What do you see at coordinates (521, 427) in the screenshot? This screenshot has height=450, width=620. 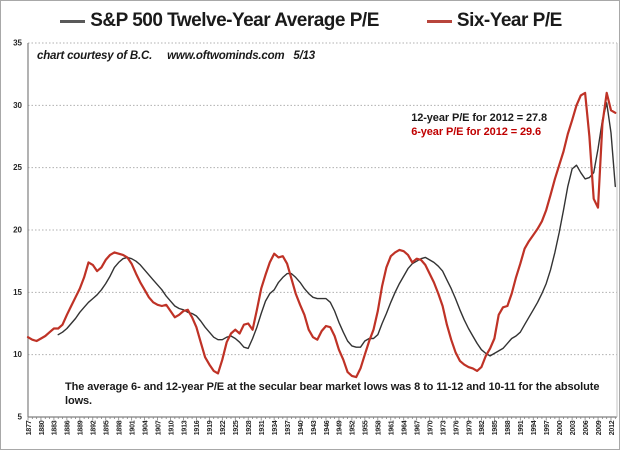 I see `x-tick-label-1991: 1991` at bounding box center [521, 427].